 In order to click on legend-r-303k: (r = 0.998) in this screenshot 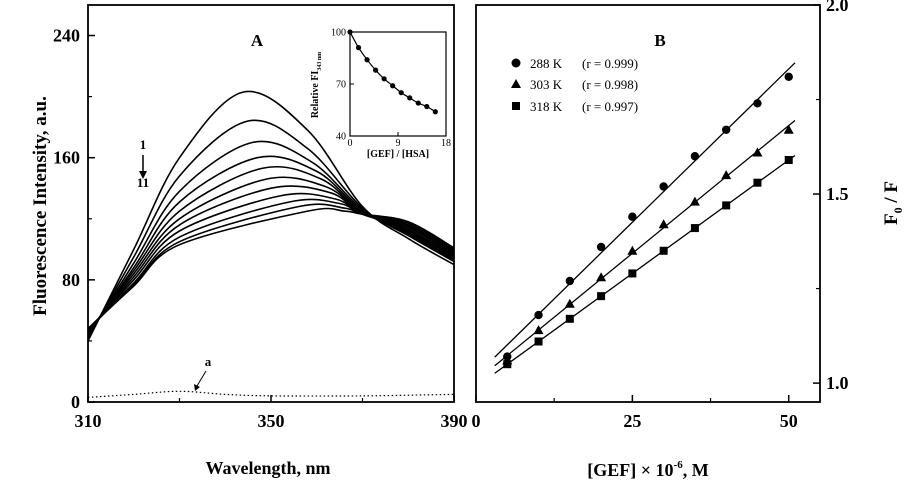, I will do `click(610, 84)`.